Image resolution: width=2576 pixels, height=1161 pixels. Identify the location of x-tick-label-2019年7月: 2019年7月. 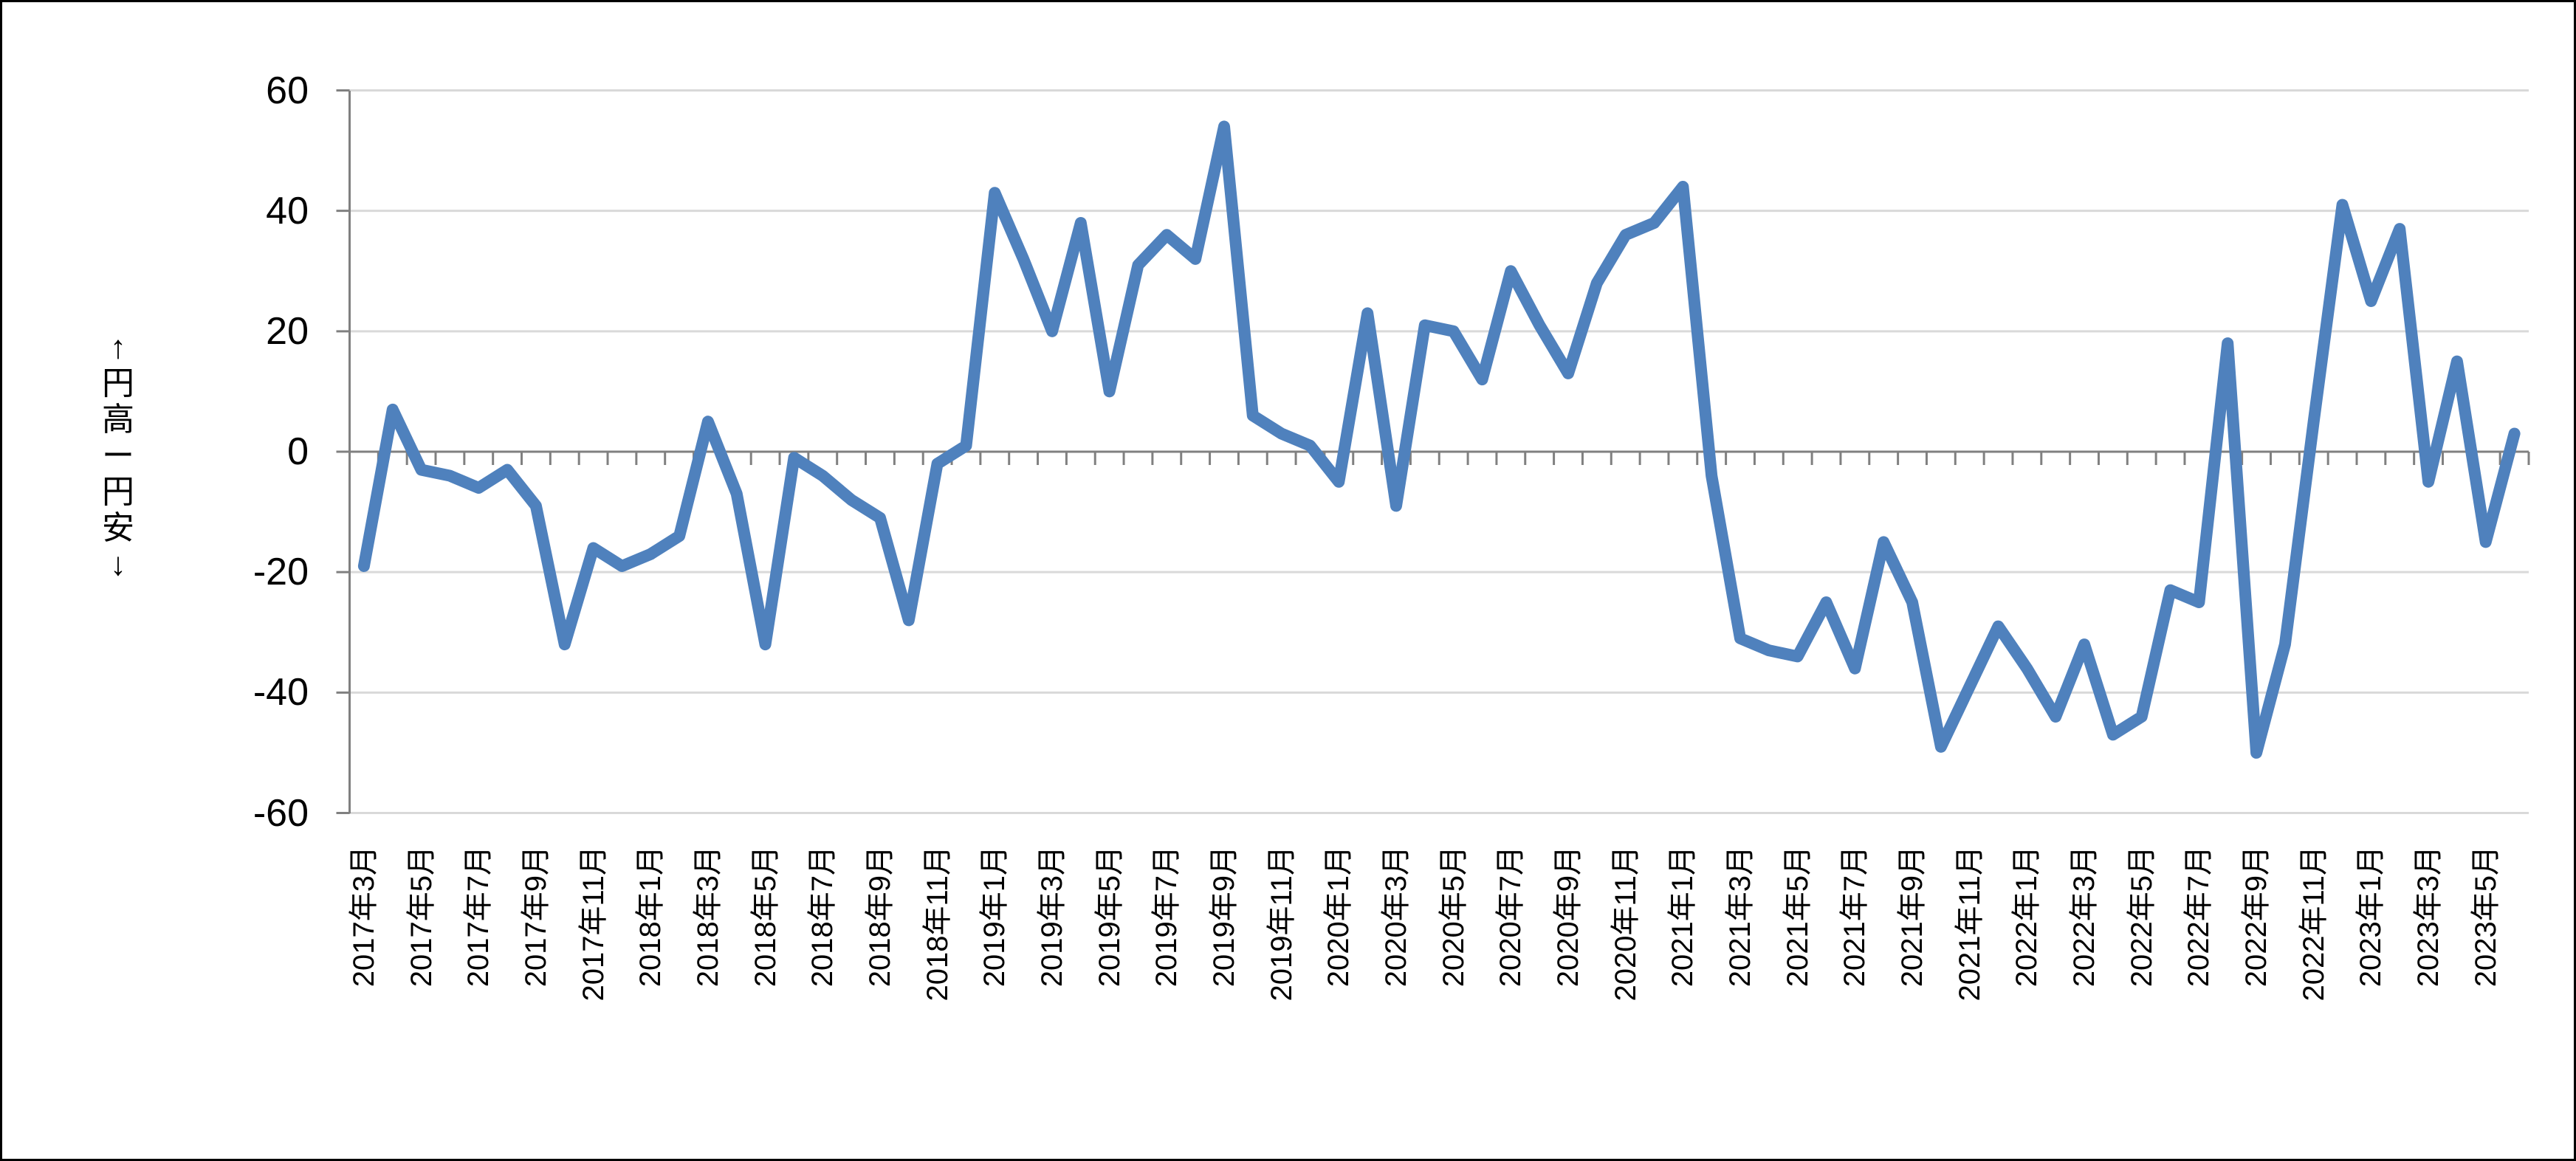
(1167, 917).